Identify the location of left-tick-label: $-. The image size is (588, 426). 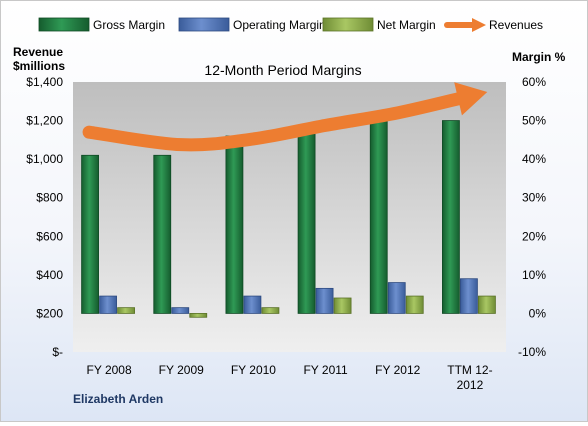
(57, 352).